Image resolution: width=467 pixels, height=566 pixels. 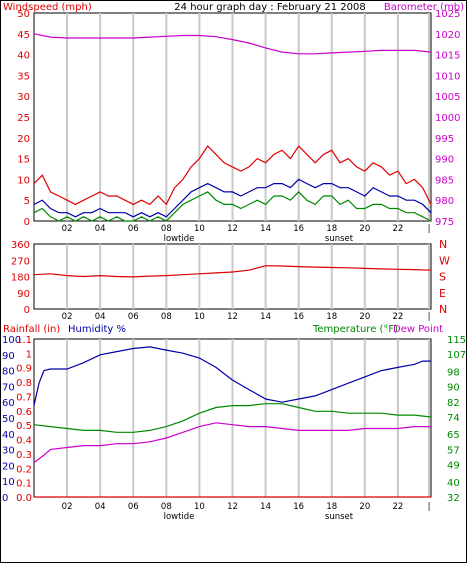 I want to click on humidity-tick-label: 20, so click(x=8, y=466).